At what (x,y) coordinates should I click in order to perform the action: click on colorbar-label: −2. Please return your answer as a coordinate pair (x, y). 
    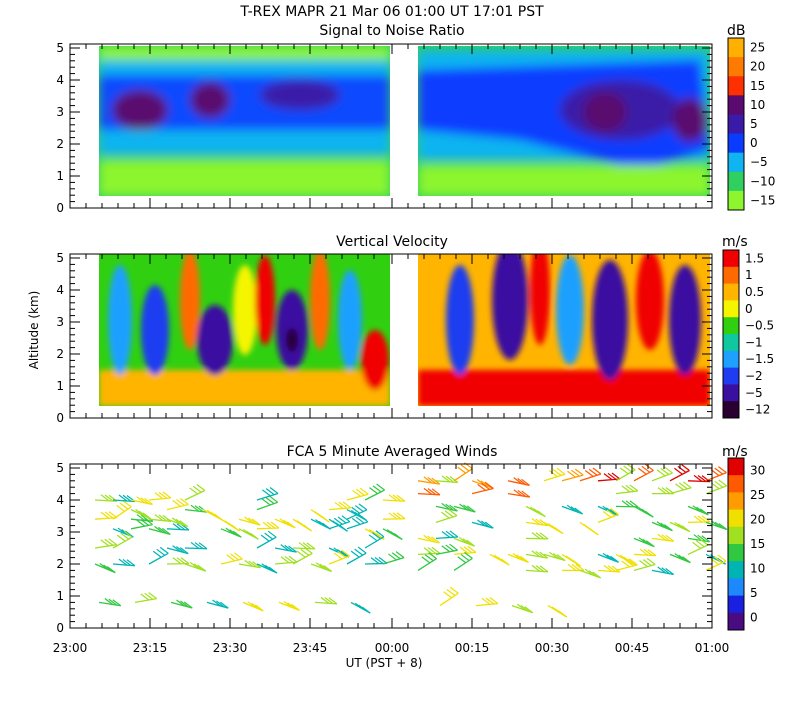
    Looking at the image, I should click on (754, 376).